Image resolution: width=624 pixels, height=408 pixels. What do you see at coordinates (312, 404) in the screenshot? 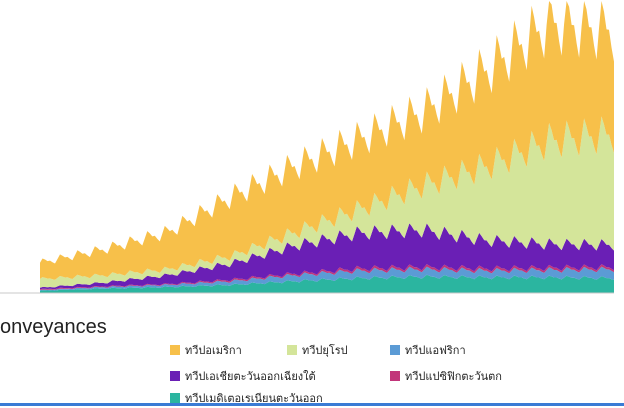
I see `bottom-border` at bounding box center [312, 404].